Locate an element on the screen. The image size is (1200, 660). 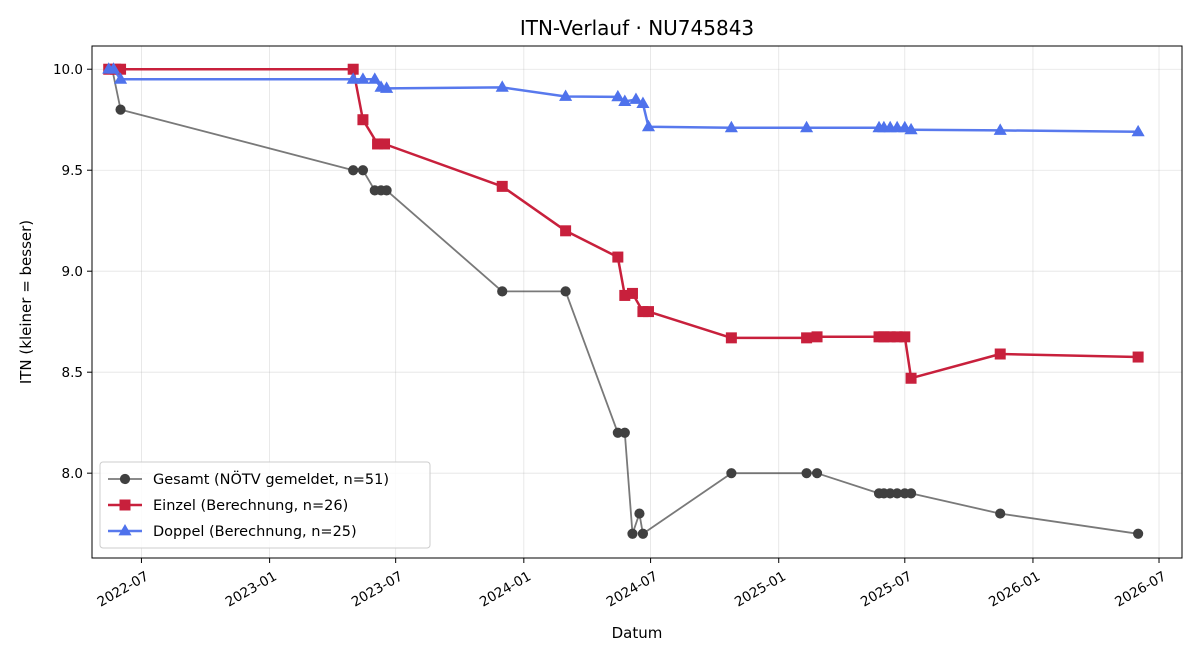
legend-item-2: Einzel (Berechnung, n=26) is located at coordinates (228, 506).